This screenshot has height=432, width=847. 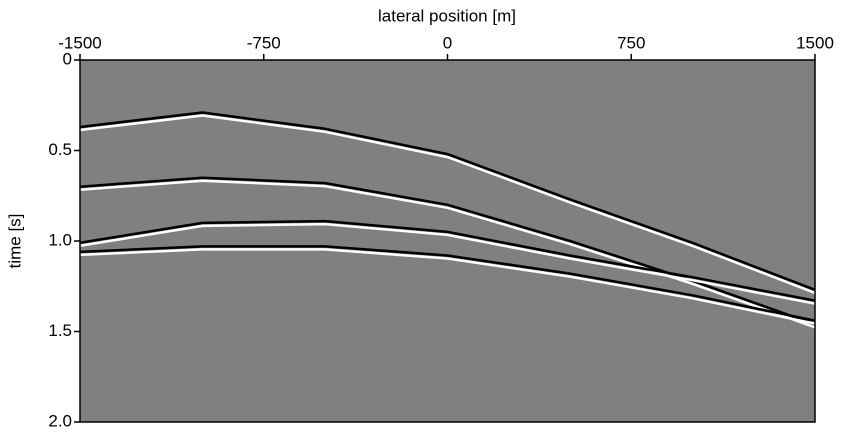 What do you see at coordinates (815, 42) in the screenshot?
I see `x-tick-label: 1500` at bounding box center [815, 42].